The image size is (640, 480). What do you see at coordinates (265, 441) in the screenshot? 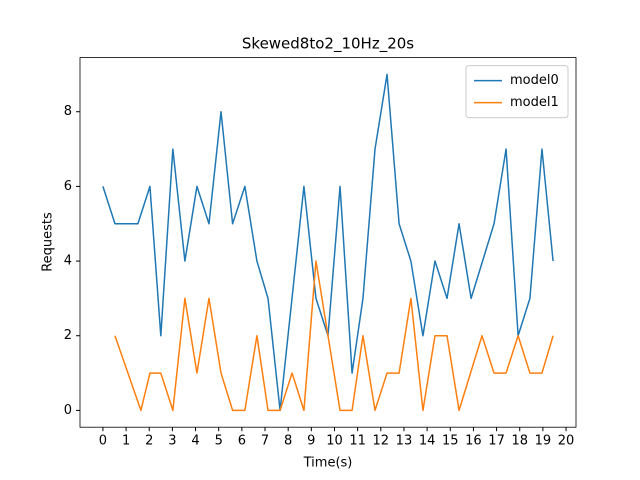
I see `x-tick-label: 7` at bounding box center [265, 441].